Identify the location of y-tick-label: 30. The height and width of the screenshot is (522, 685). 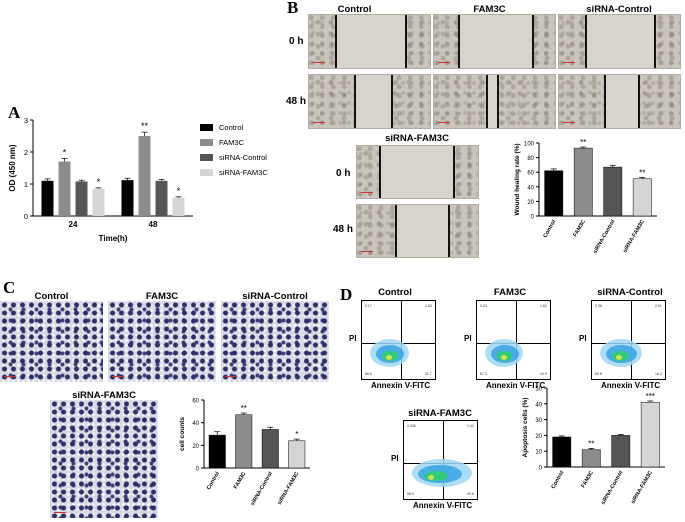
(538, 421).